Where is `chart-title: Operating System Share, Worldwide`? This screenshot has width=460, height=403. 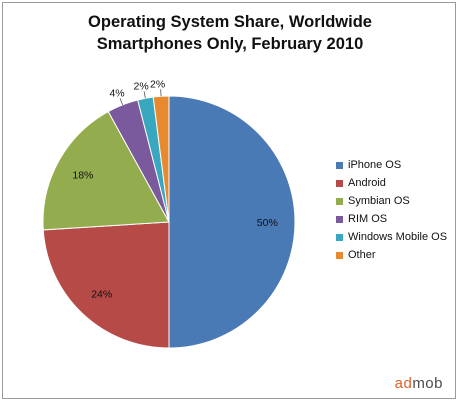
chart-title: Operating System Share, Worldwide is located at coordinates (230, 22).